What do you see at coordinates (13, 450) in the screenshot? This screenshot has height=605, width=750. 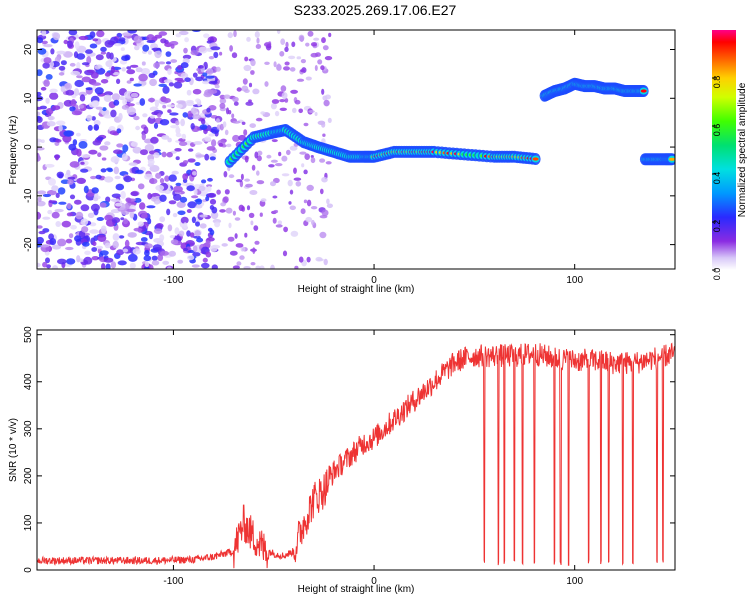 I see `snr-y-label: SNR (10 * v/v)` at bounding box center [13, 450].